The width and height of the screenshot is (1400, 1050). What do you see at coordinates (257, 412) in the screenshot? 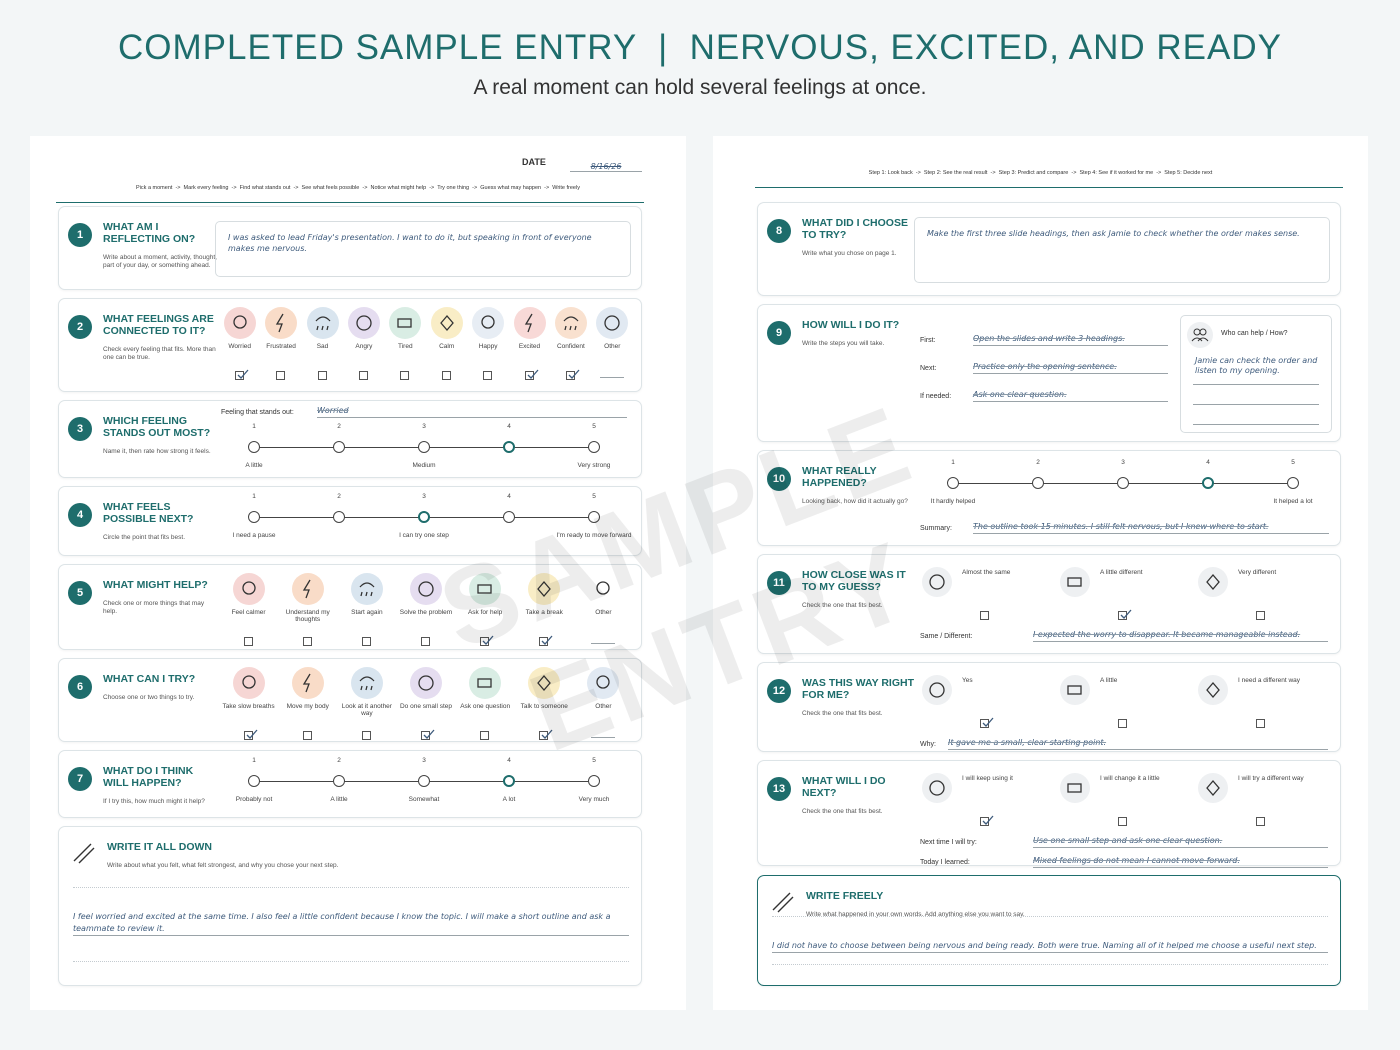
I see `field-label: Feeling that stands out:` at bounding box center [257, 412].